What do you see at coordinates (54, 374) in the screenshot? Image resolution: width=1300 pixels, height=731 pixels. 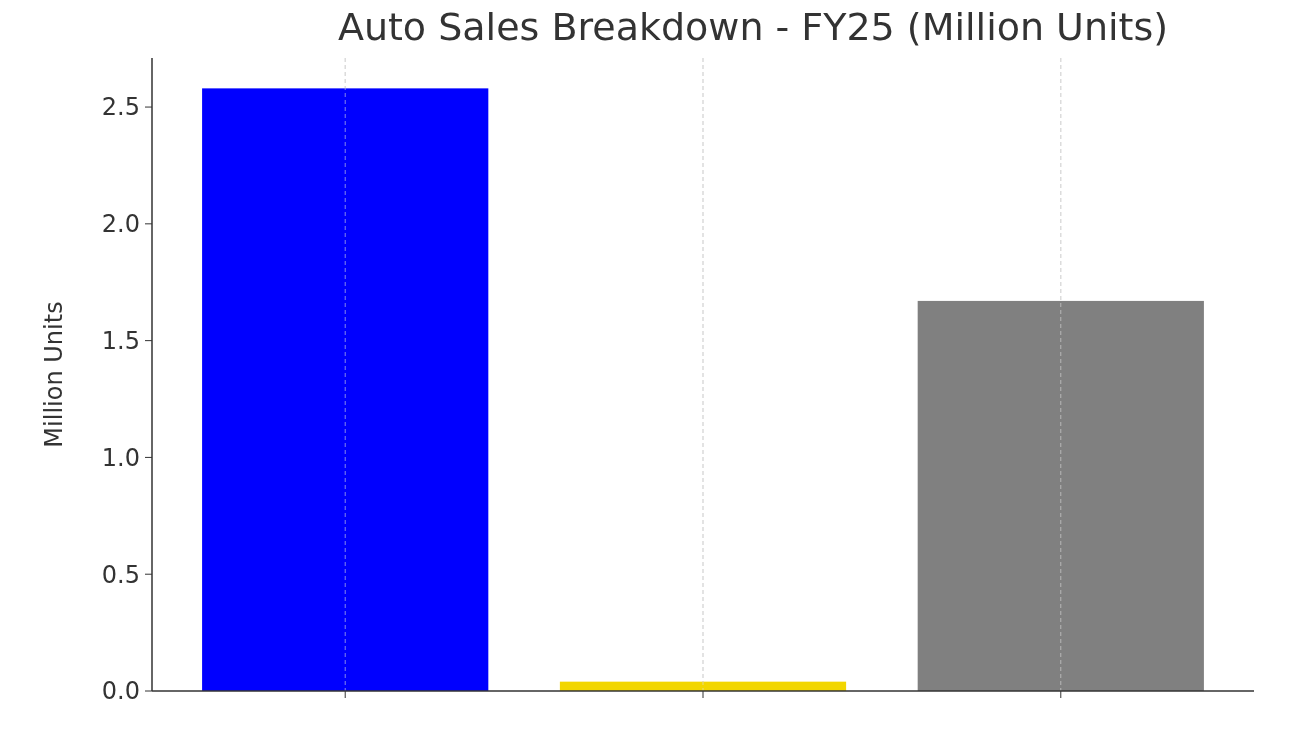 I see `y-axis-title: Million Units` at bounding box center [54, 374].